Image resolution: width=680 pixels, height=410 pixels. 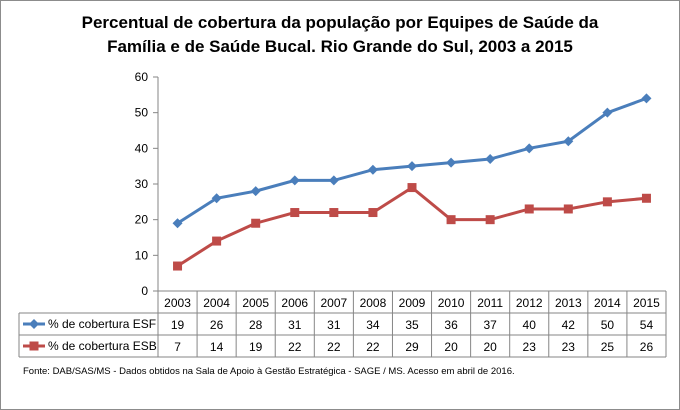 I want to click on legend-label: % de cobertura ESB, so click(x=102, y=346).